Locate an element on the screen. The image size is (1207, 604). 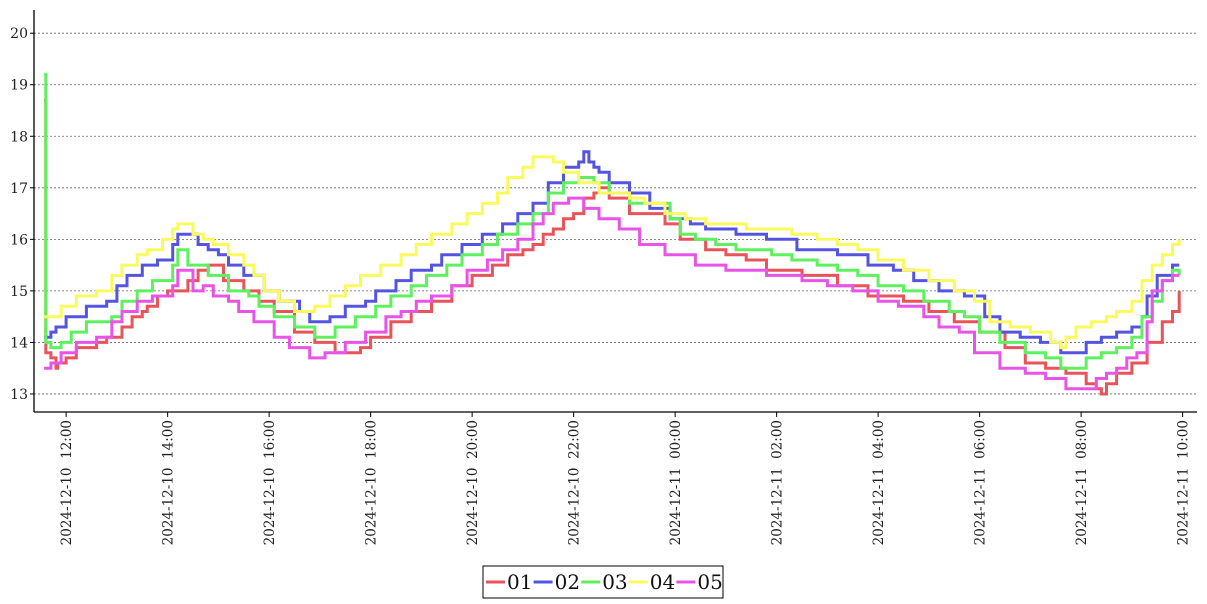
y-tick-label: 18 is located at coordinates (19, 137).